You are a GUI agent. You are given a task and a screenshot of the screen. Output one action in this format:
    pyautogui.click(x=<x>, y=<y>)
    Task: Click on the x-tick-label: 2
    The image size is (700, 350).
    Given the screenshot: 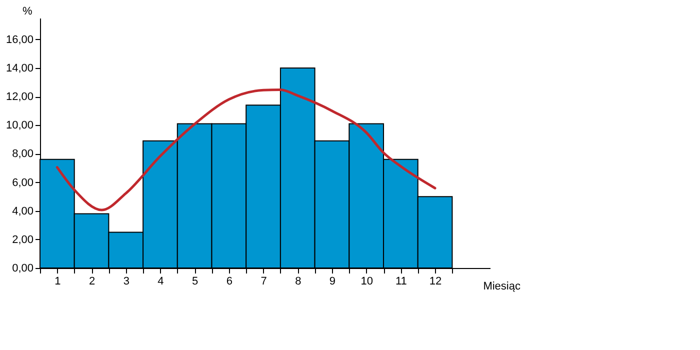 What is the action you would take?
    pyautogui.click(x=92, y=282)
    